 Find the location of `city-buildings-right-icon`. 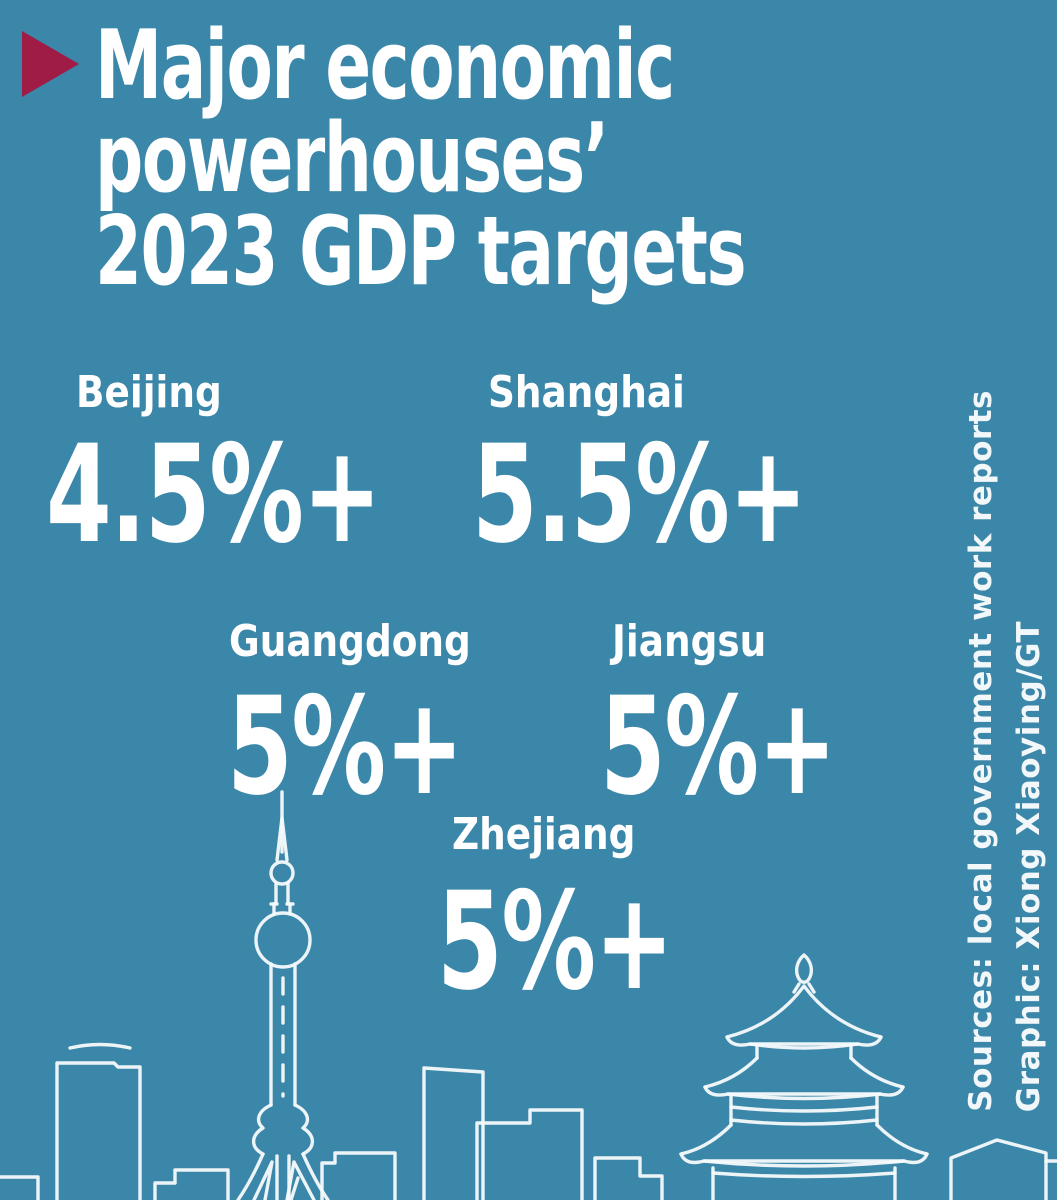

city-buildings-right-icon is located at coordinates (1003, 1169).